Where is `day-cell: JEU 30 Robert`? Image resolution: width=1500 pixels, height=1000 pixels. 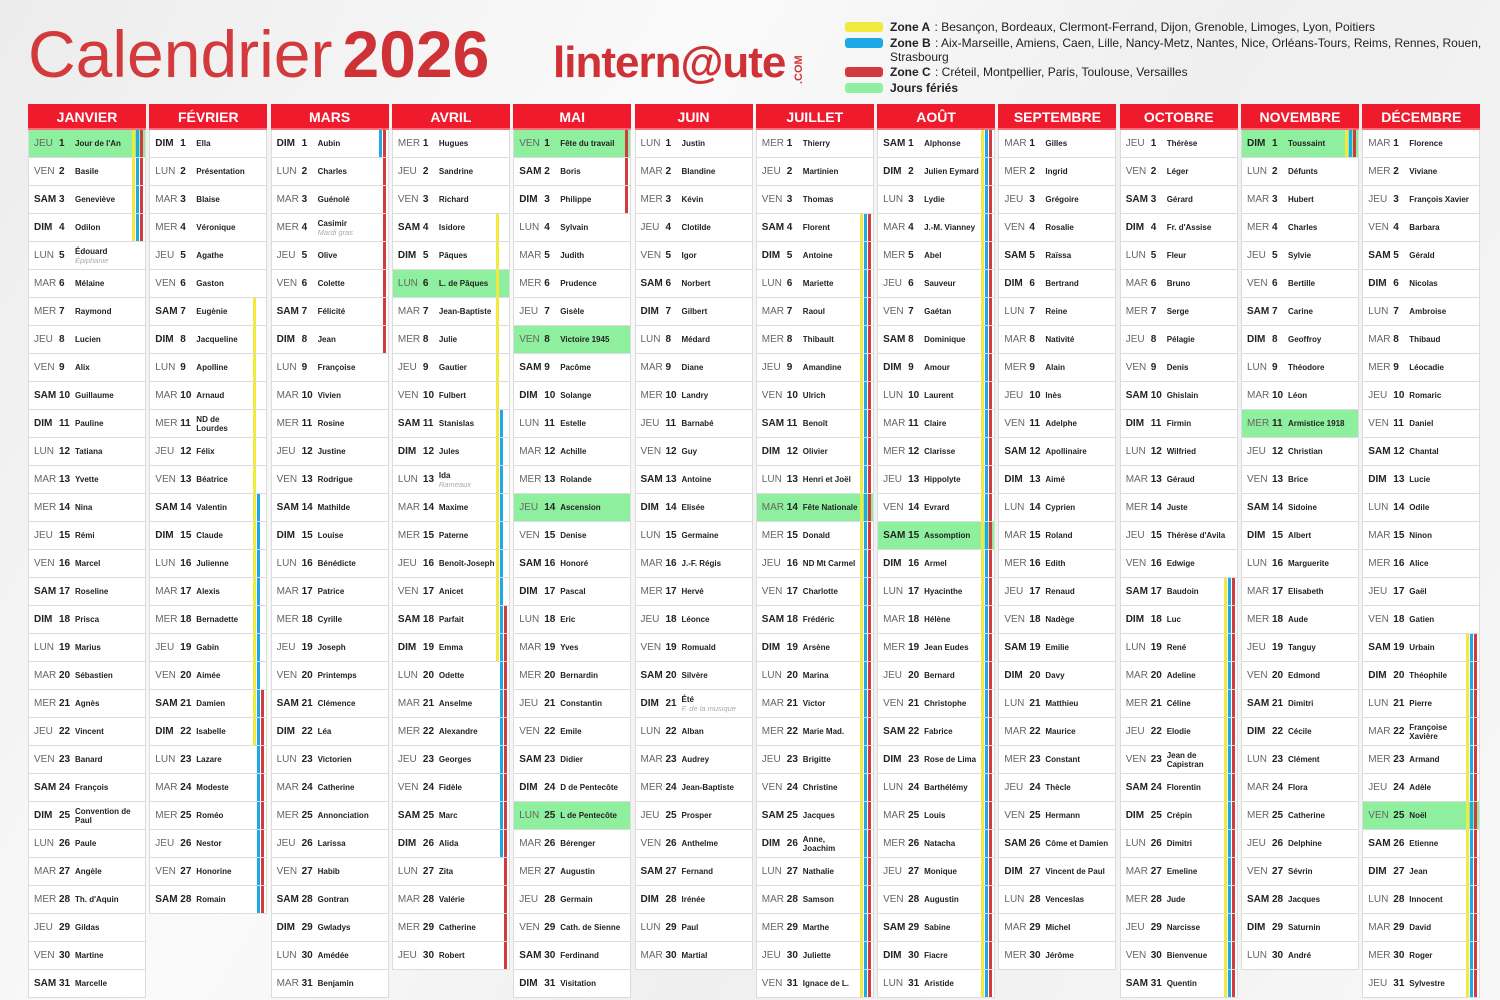 day-cell: JEU 30 Robert is located at coordinates (450, 956).